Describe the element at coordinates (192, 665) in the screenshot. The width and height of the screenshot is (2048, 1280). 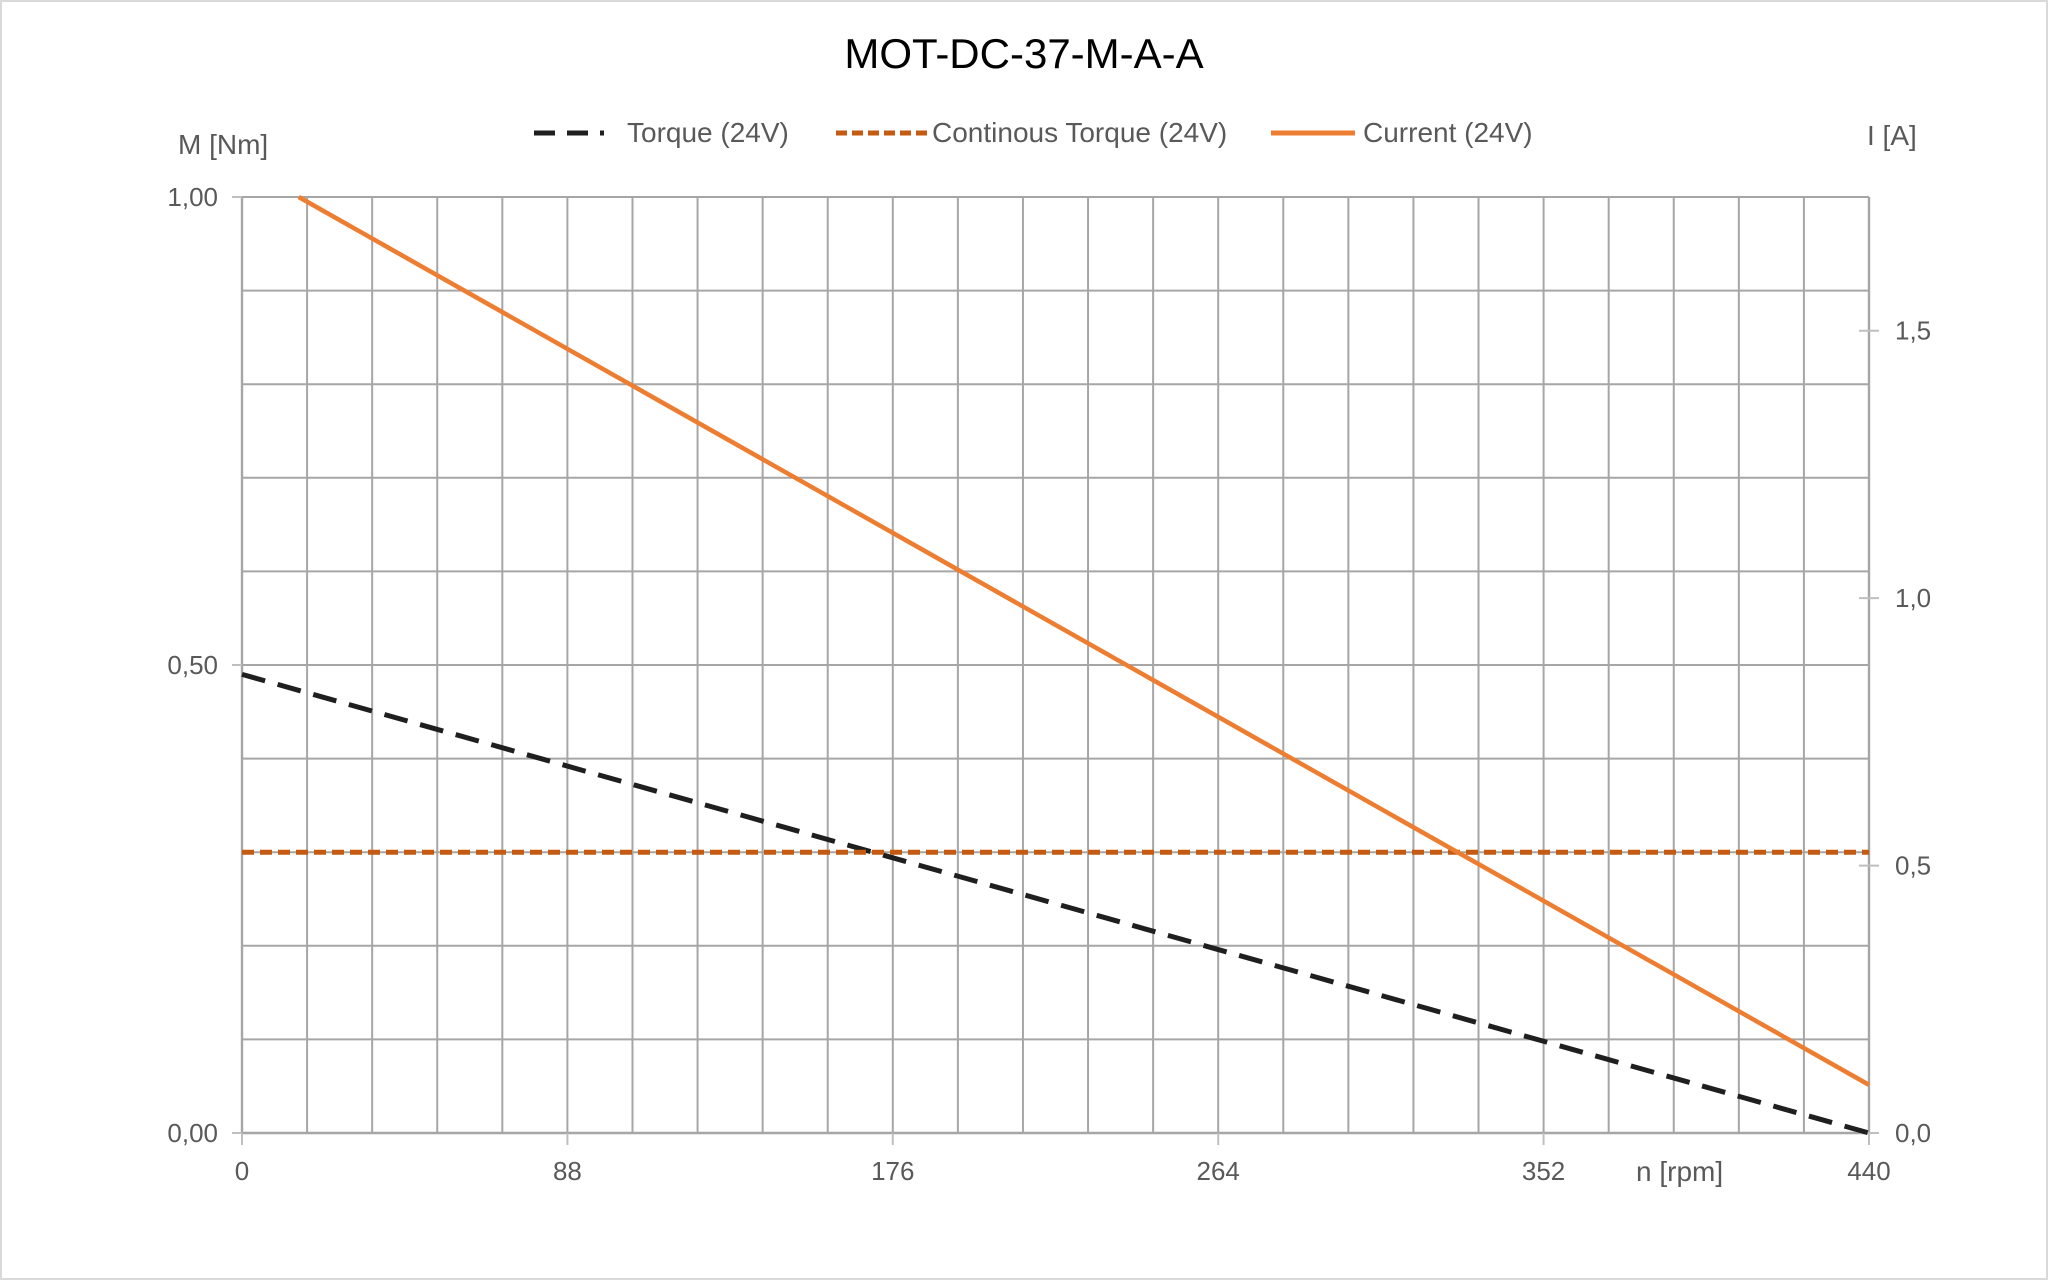
I see `left-tick-label: 0,50` at that location.